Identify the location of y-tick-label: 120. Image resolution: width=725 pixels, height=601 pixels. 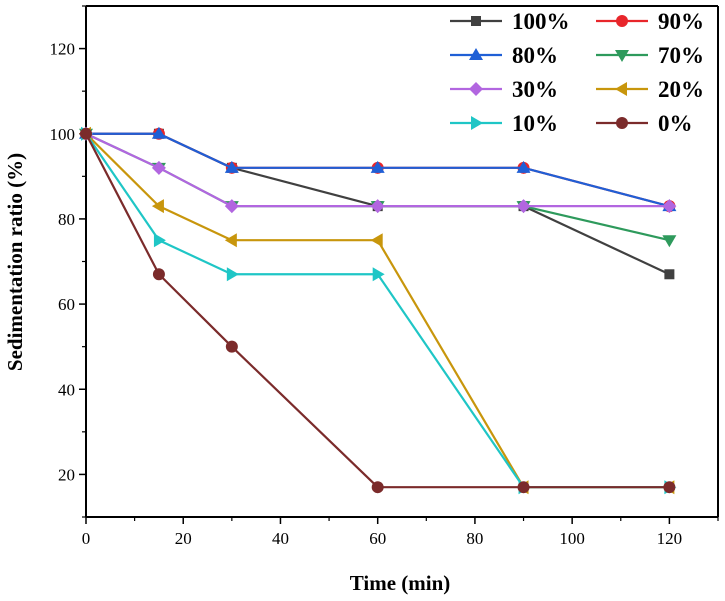
(63, 49).